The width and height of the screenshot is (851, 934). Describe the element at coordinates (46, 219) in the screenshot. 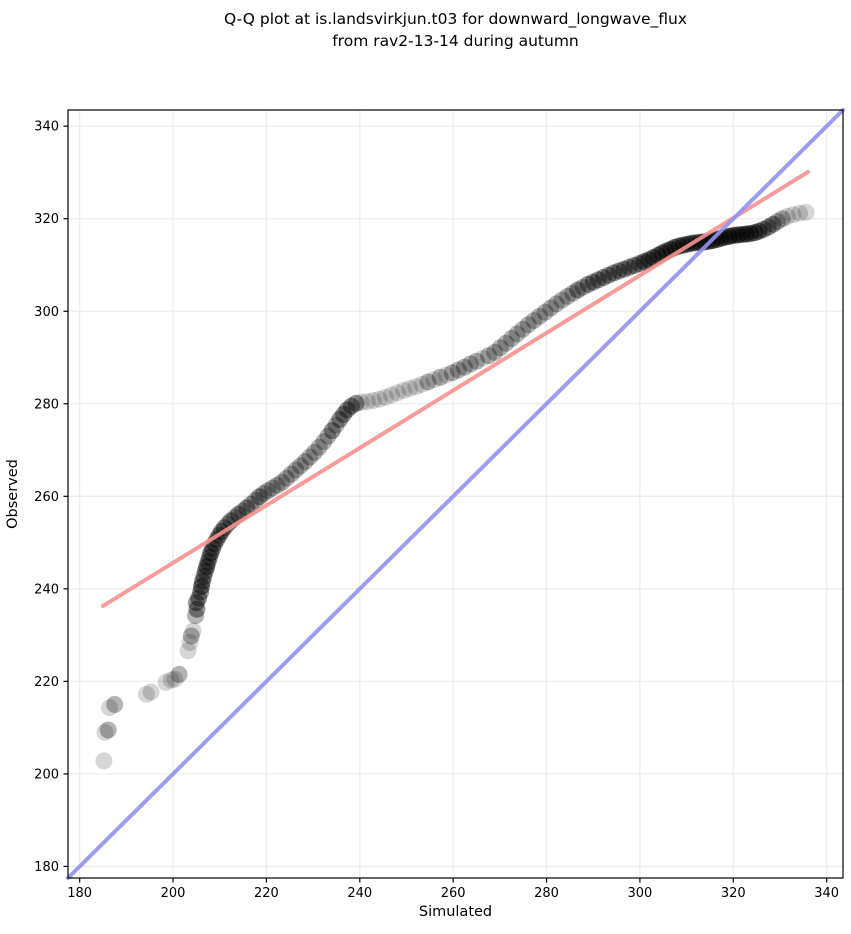

I see `y-tick-label: 320` at that location.